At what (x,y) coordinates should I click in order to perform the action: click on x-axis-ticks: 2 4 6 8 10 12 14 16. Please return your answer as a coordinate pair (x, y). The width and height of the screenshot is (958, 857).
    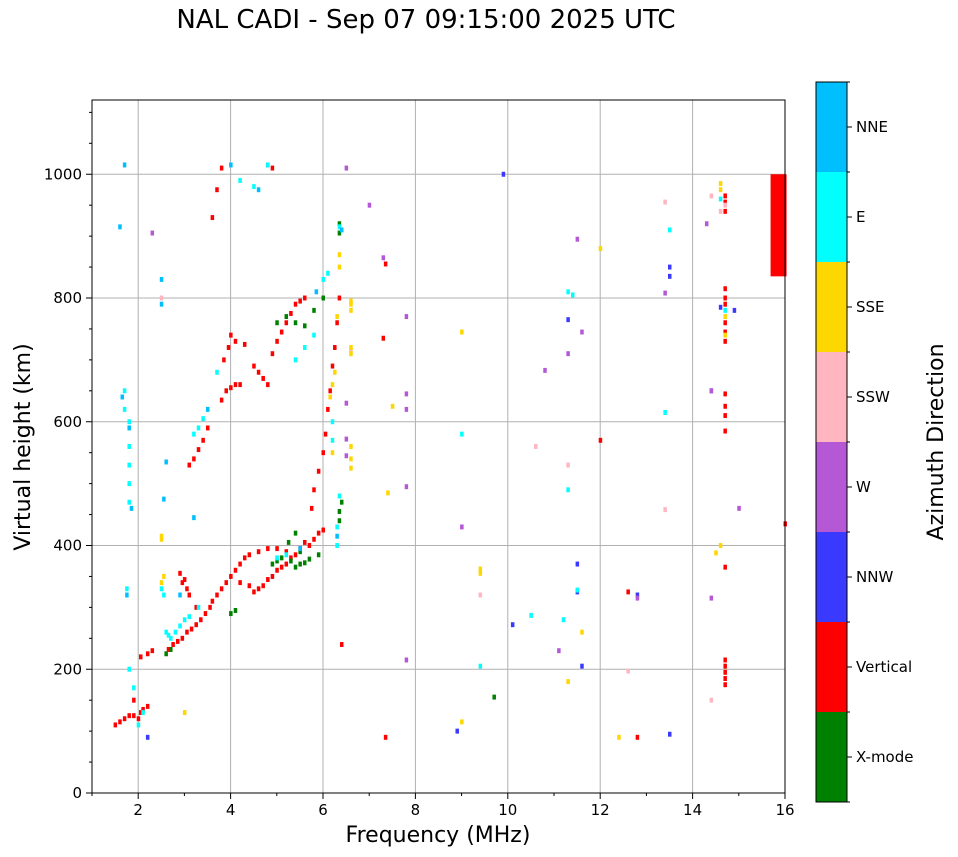
    Looking at the image, I should click on (443, 806).